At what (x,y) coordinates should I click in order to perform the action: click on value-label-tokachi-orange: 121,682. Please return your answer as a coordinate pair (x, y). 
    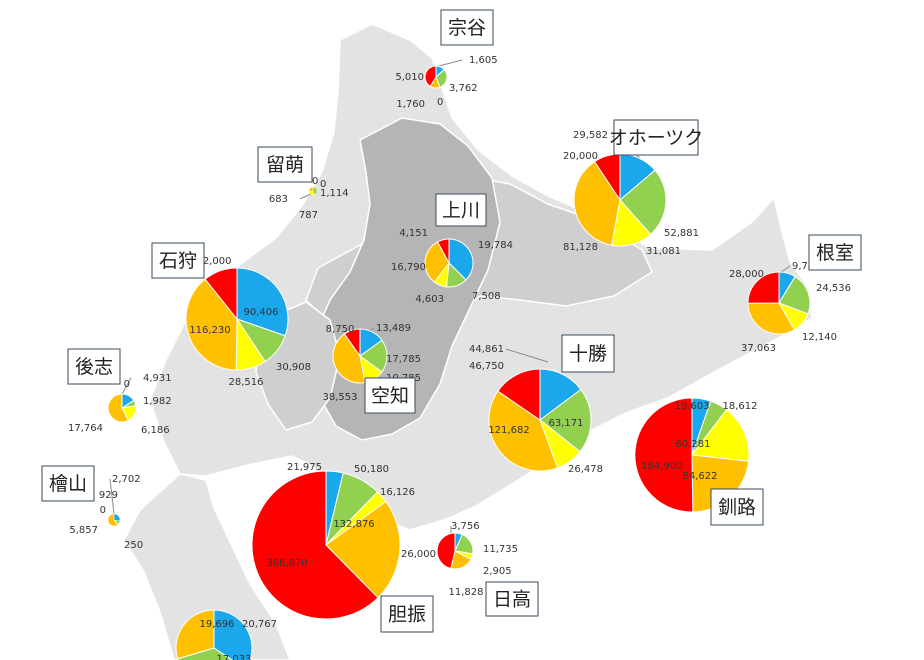
    Looking at the image, I should click on (508, 430).